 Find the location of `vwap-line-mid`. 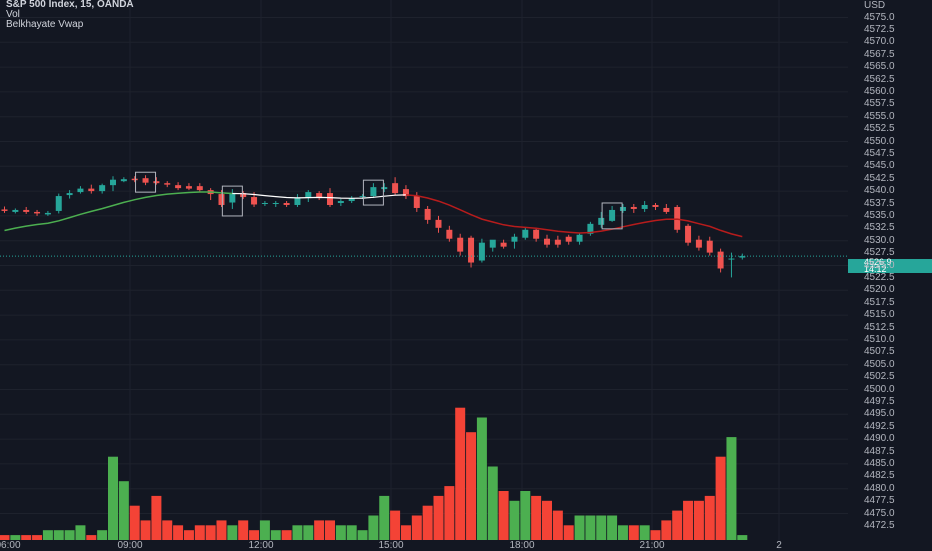

vwap-line-mid is located at coordinates (319, 195).